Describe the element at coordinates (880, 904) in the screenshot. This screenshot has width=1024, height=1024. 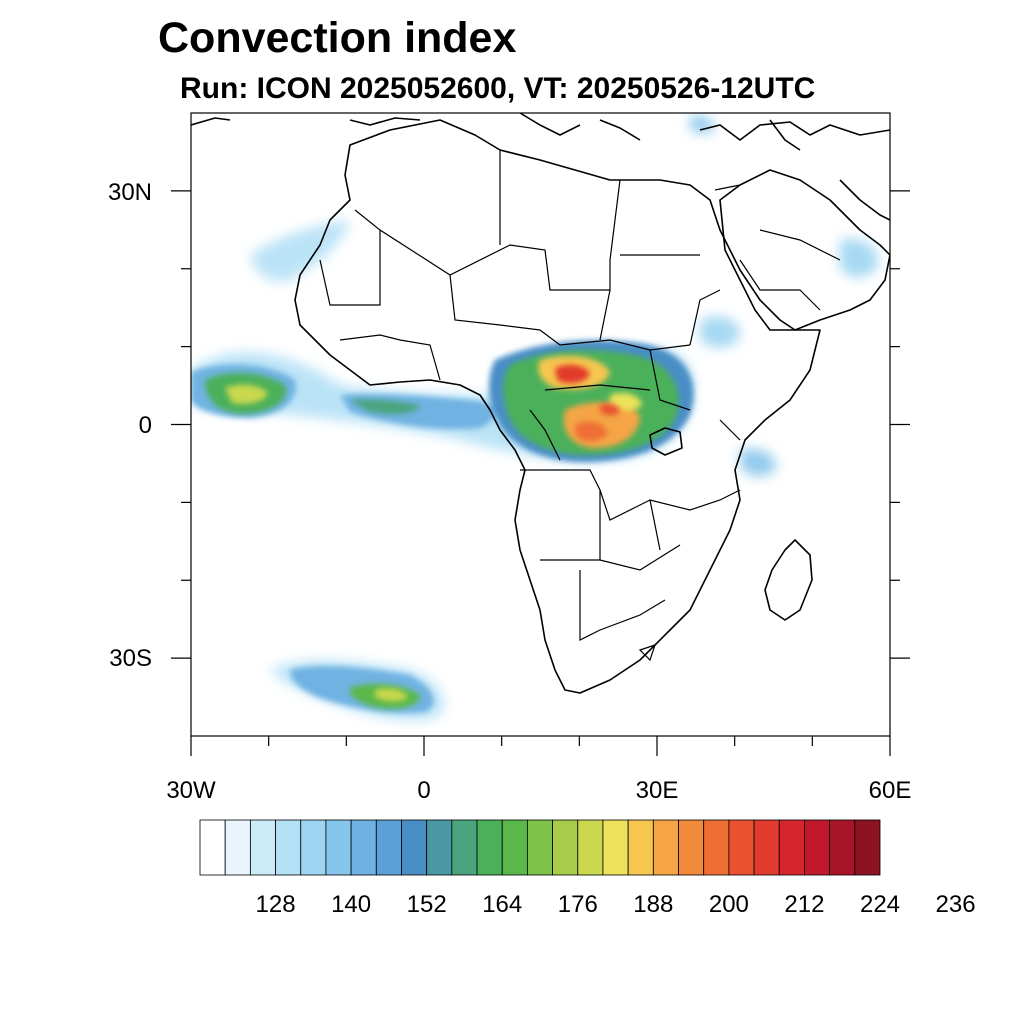
I see `colorbar-label: 224` at that location.